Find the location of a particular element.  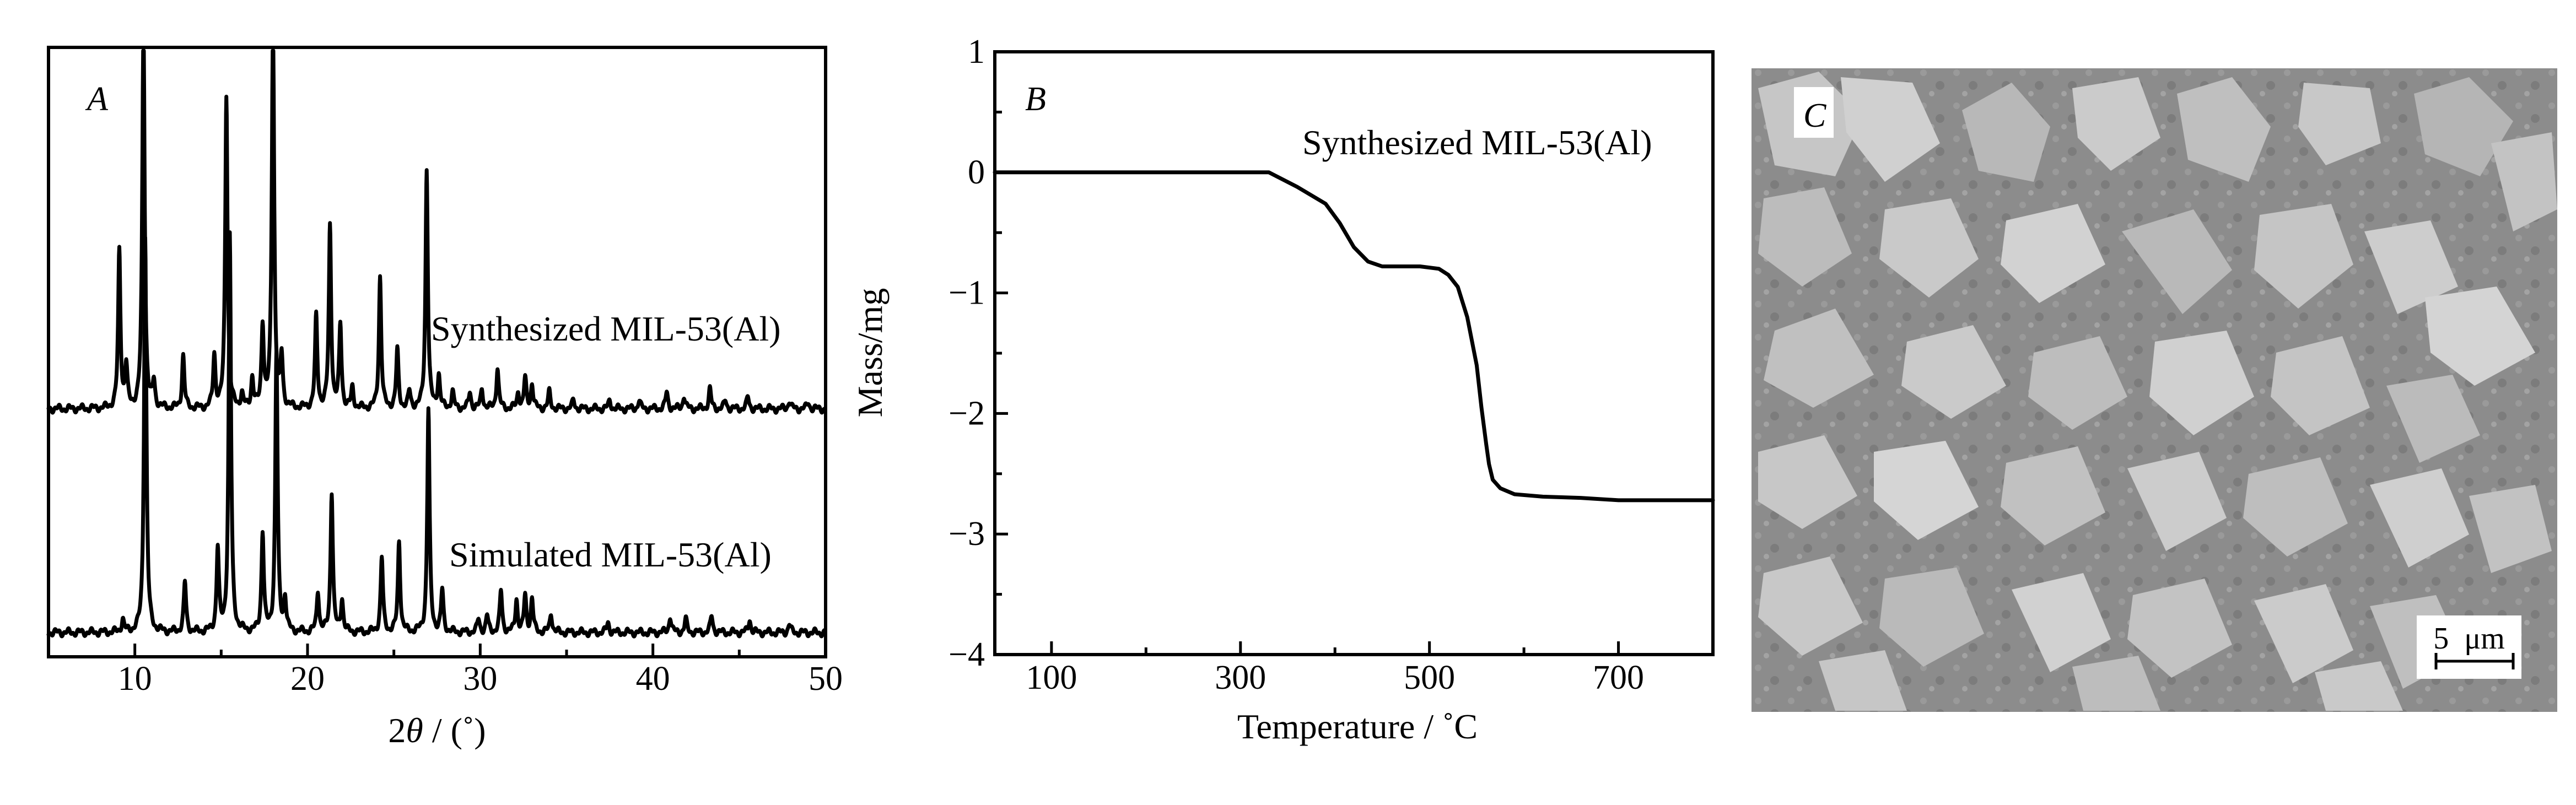

panel-a-x-tick-label: 20 is located at coordinates (307, 679).